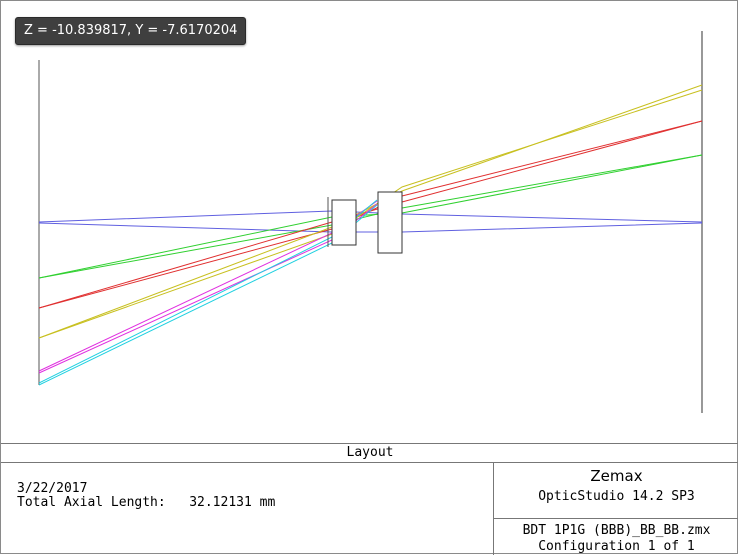  Describe the element at coordinates (91, 502) in the screenshot. I see `axial-length-label: Total Axial Length:` at that location.